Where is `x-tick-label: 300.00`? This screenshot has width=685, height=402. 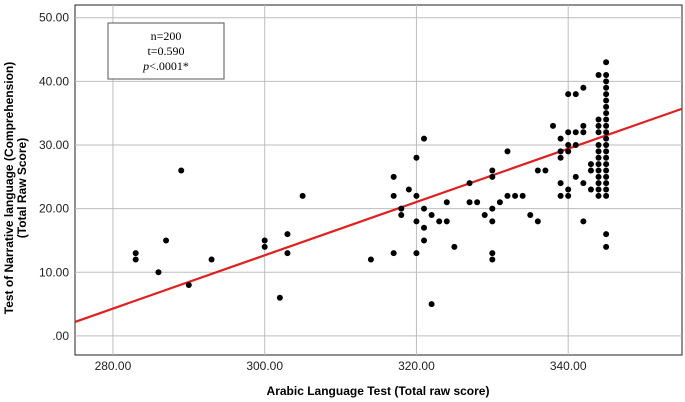 x-tick-label: 300.00 is located at coordinates (264, 366).